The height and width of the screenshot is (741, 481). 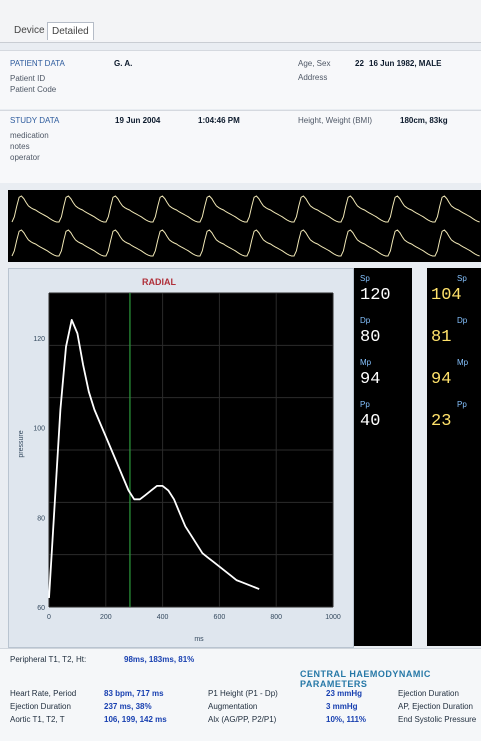 I want to click on y-tick-label: 60, so click(x=41, y=608).